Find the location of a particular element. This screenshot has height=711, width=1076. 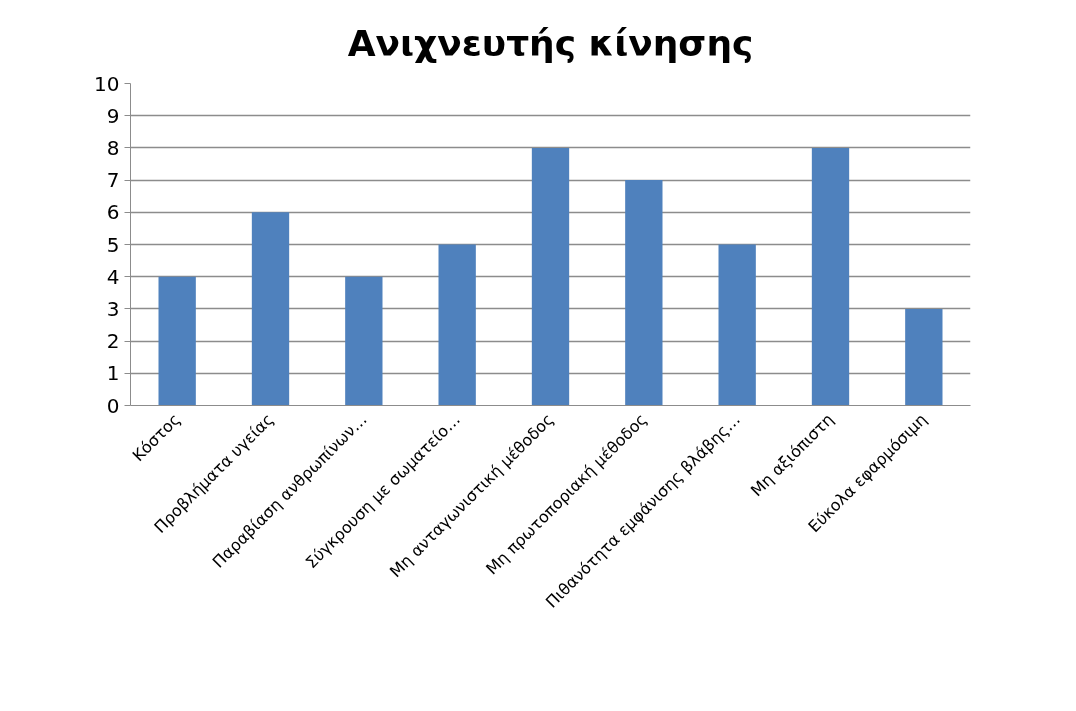

y-tick-label: 6 is located at coordinates (113, 212).